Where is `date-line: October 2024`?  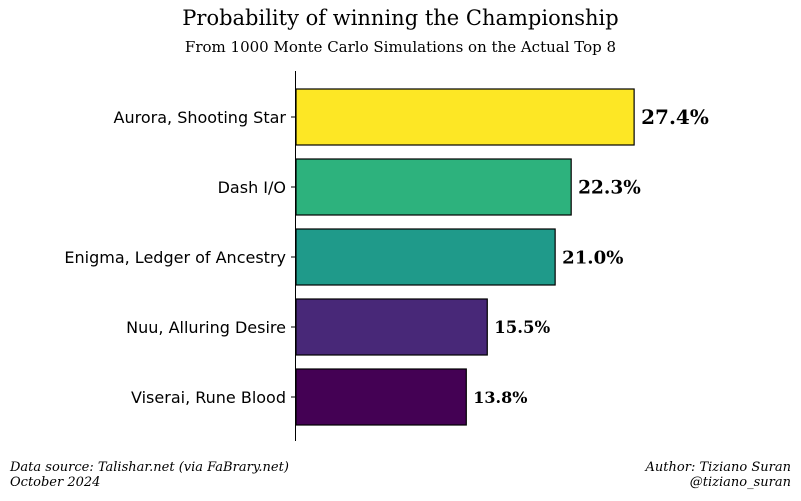 date-line: October 2024 is located at coordinates (55, 482).